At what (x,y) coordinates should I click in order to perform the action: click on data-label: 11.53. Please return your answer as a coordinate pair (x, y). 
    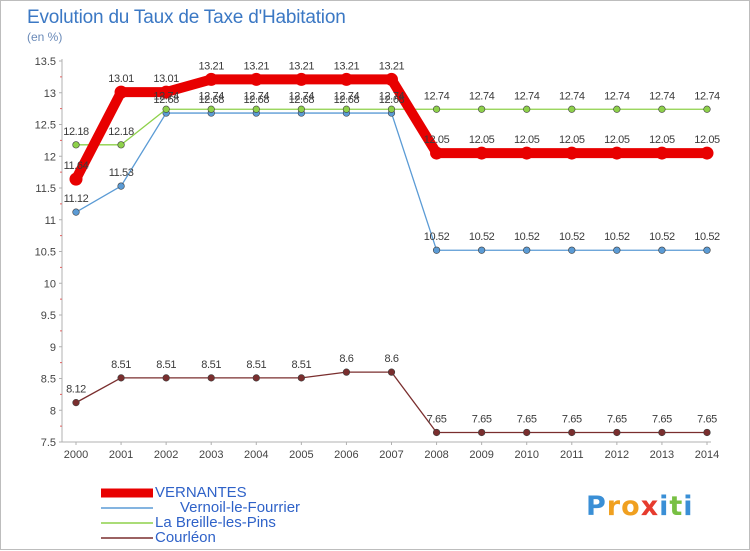
    Looking at the image, I should click on (121, 173).